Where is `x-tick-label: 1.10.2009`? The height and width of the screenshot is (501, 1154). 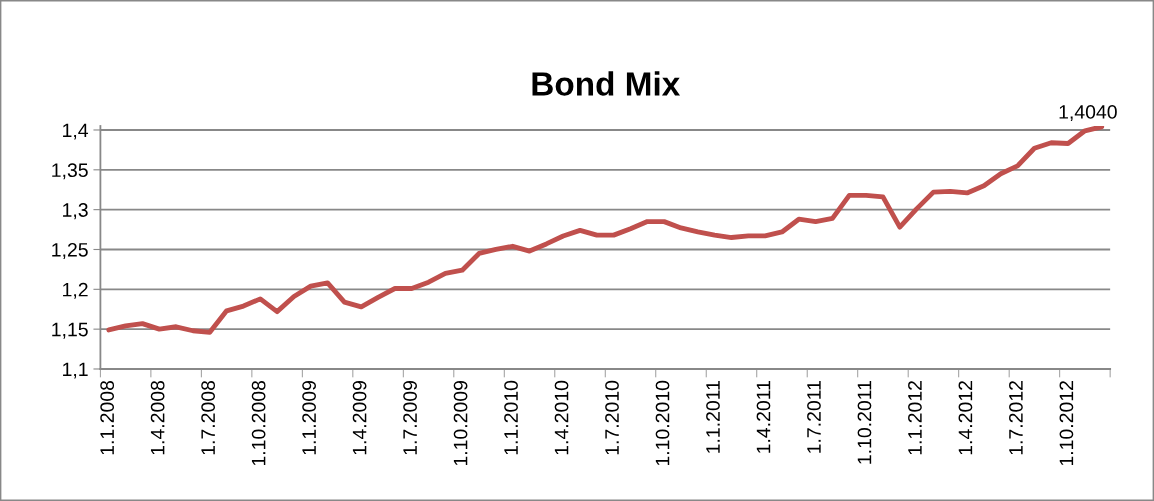
x-tick-label: 1.10.2009 is located at coordinates (460, 423).